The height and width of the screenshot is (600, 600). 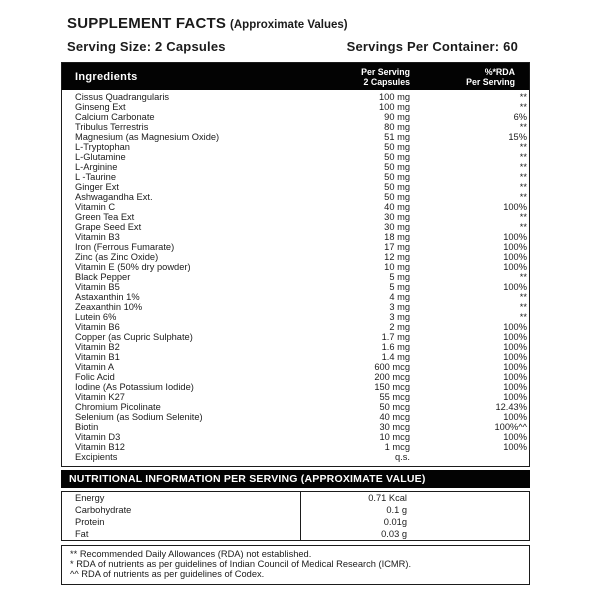 I want to click on ingredient-name: Calcium Carbonate, so click(x=115, y=117).